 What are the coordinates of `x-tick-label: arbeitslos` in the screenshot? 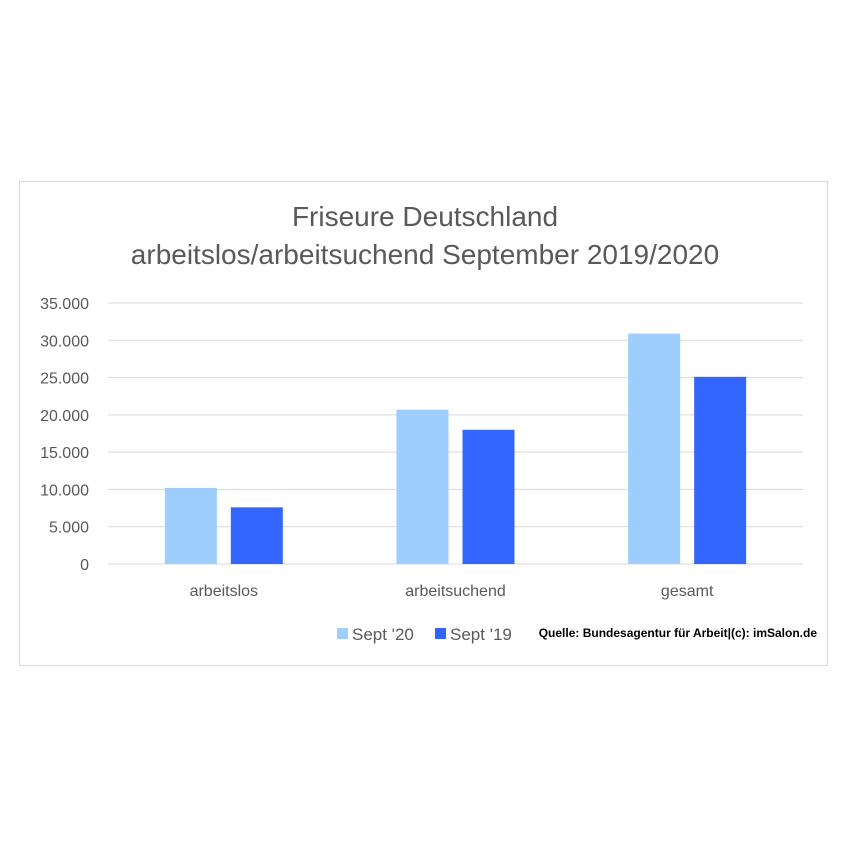 It's located at (224, 591).